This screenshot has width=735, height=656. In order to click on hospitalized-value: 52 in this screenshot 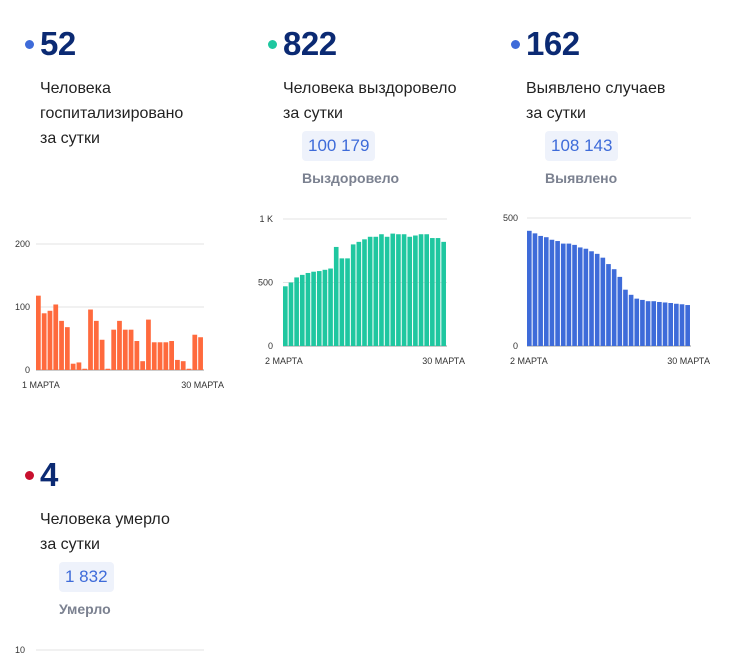, I will do `click(58, 43)`.